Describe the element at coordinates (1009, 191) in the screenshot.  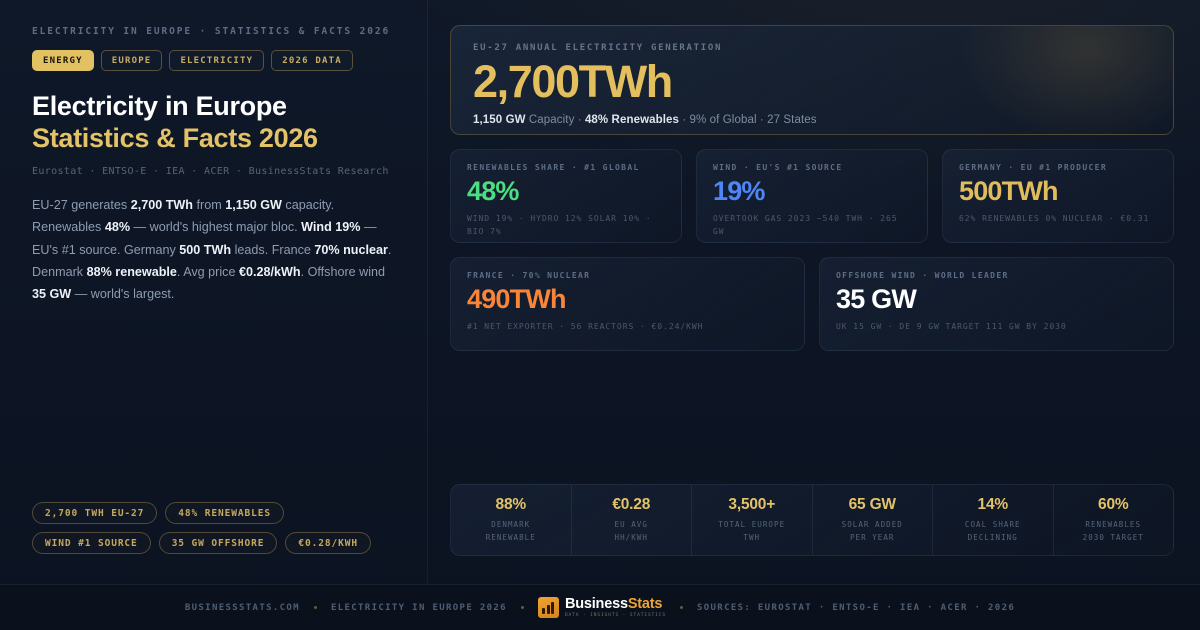
I see `stat-card-value: 500TWh` at that location.